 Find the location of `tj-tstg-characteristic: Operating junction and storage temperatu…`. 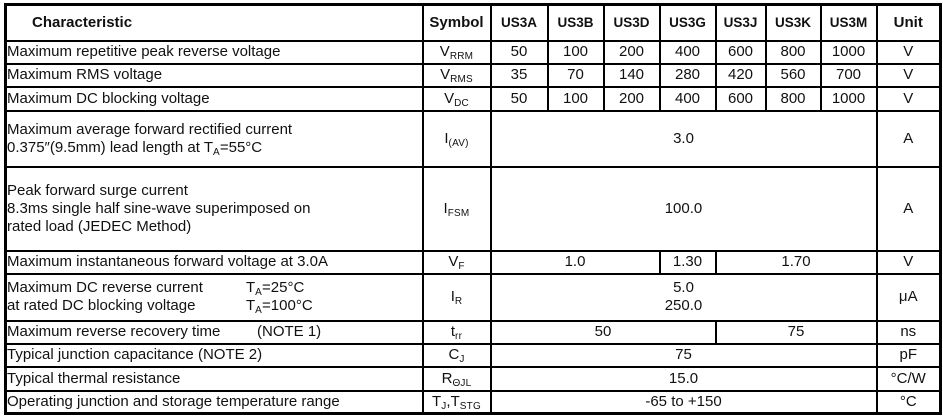

tj-tstg-characteristic: Operating junction and storage temperatu… is located at coordinates (214, 402).